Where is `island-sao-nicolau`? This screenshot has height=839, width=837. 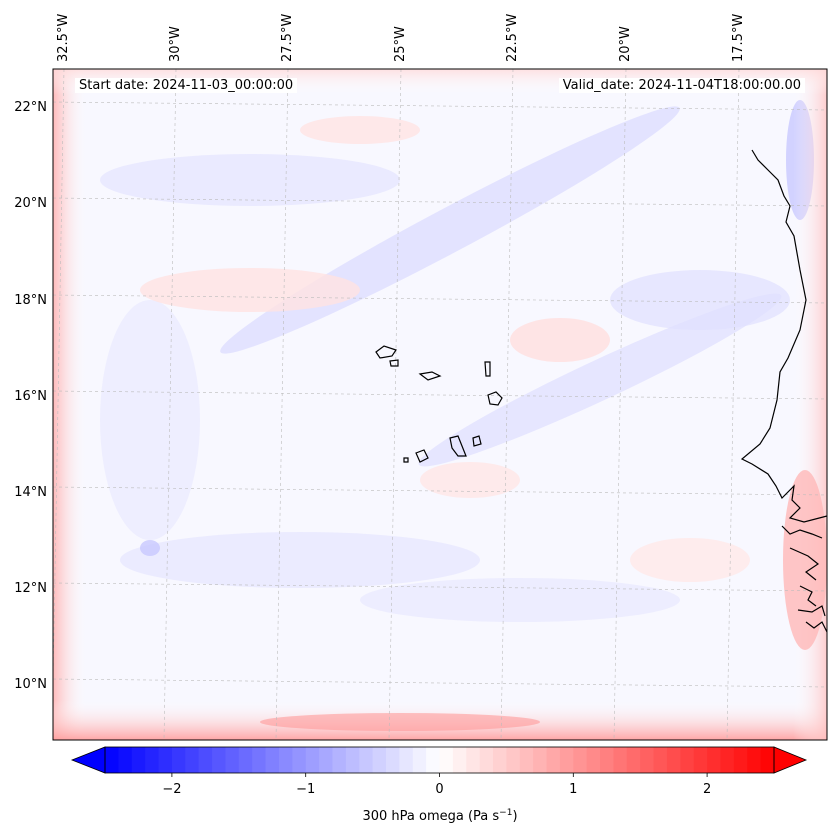
island-sao-nicolau is located at coordinates (430, 376).